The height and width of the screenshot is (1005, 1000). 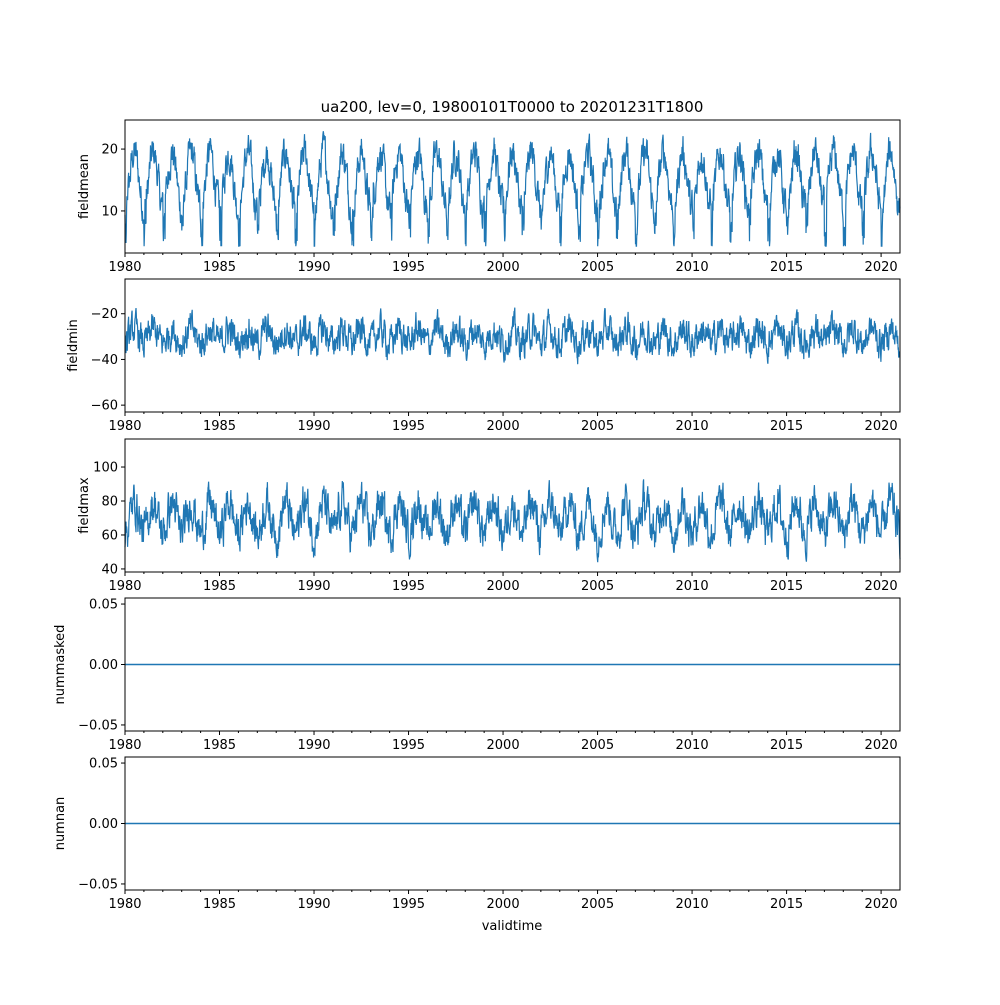 What do you see at coordinates (512, 336) in the screenshot?
I see `series-line-fieldmin` at bounding box center [512, 336].